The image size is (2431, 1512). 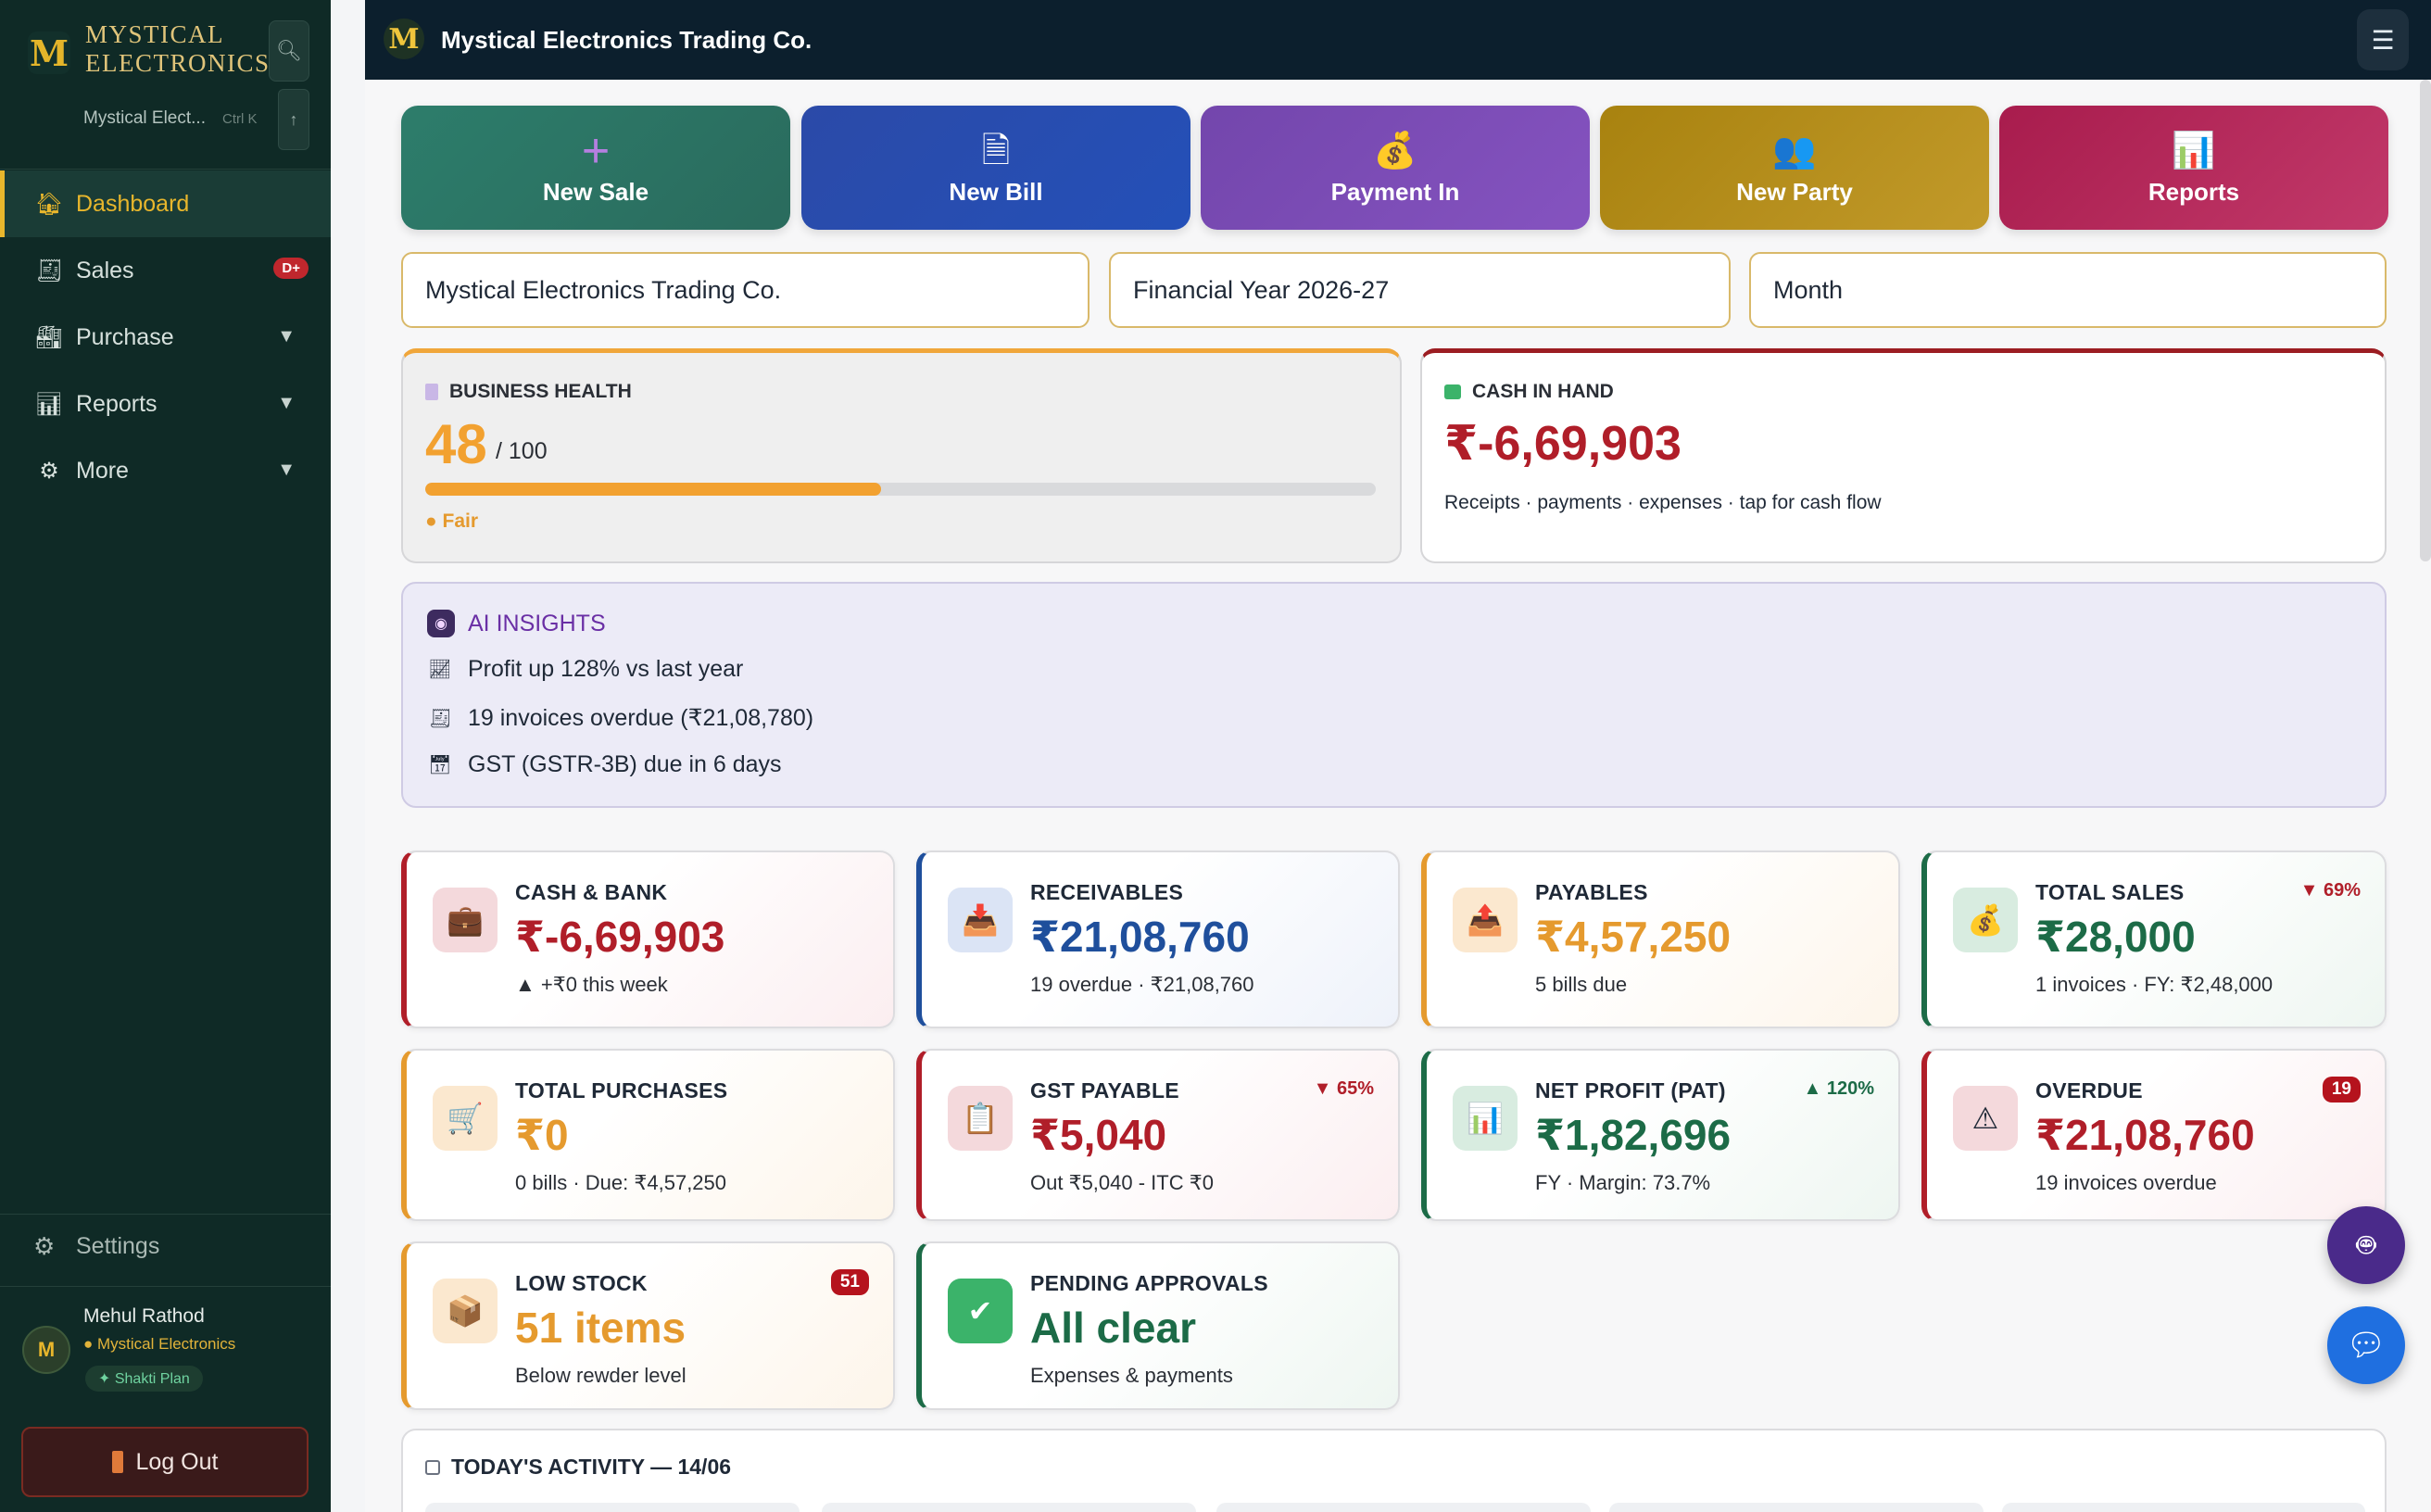 I want to click on reports-button: 📊 Reports, so click(x=2193, y=168).